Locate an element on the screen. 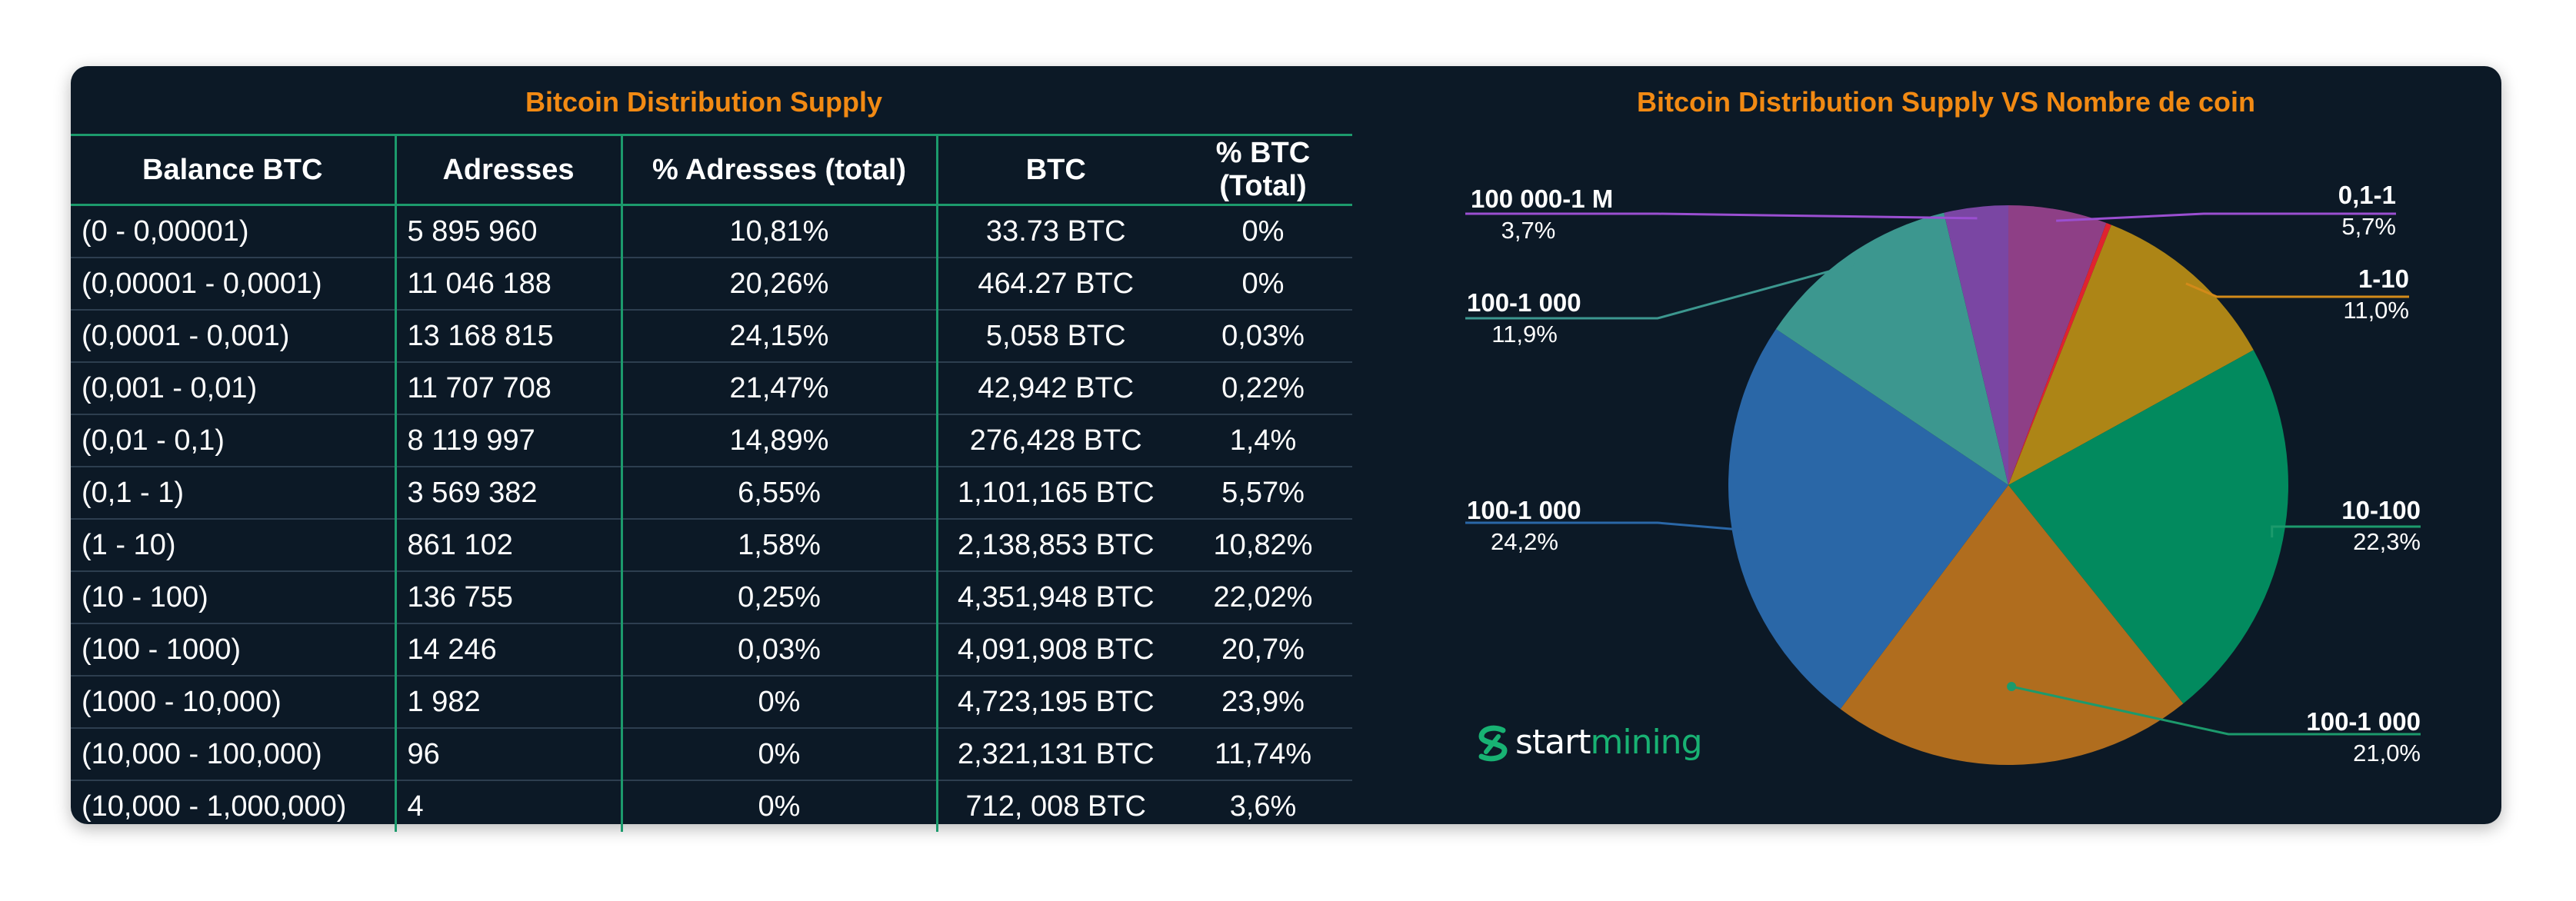  cell-btc: 2,138,853 BTC is located at coordinates (1054, 545).